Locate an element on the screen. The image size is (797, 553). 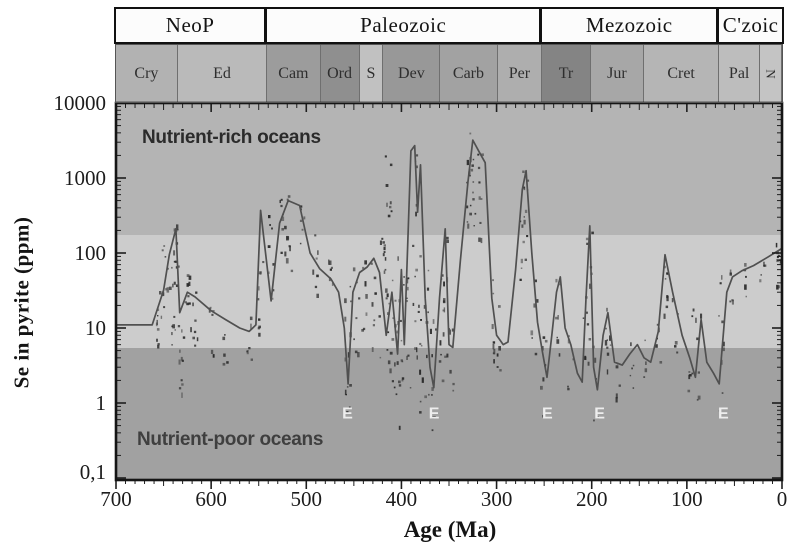
y-tick-1: 1 is located at coordinates (101, 403).